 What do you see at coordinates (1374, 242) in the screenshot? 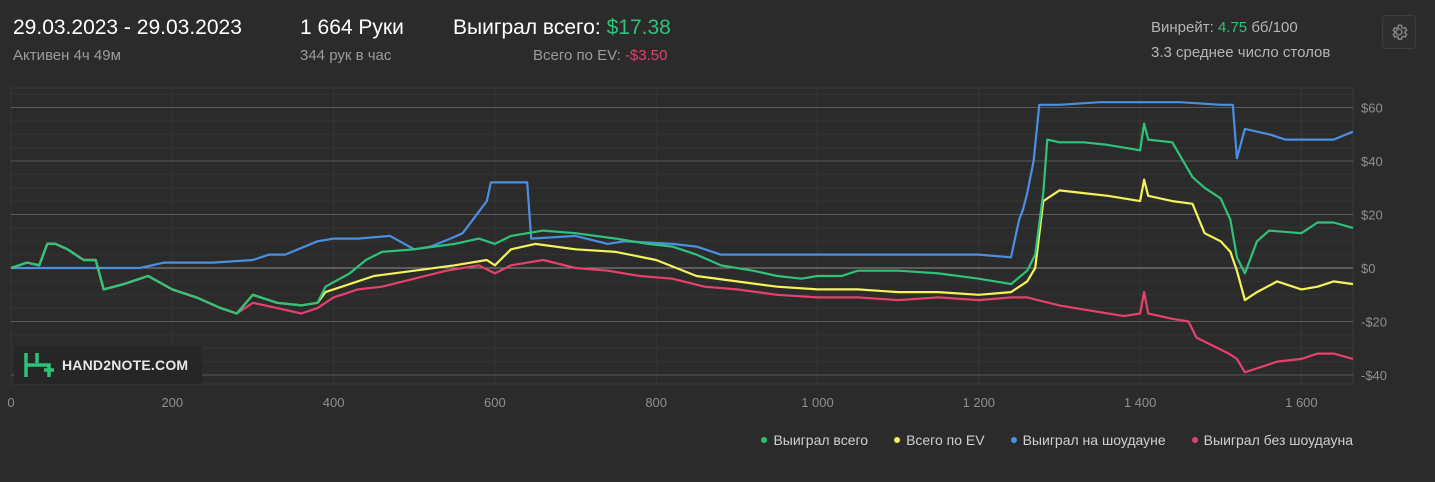
I see `y-axis: $60 $40 $20 $0 -$20 -$40` at bounding box center [1374, 242].